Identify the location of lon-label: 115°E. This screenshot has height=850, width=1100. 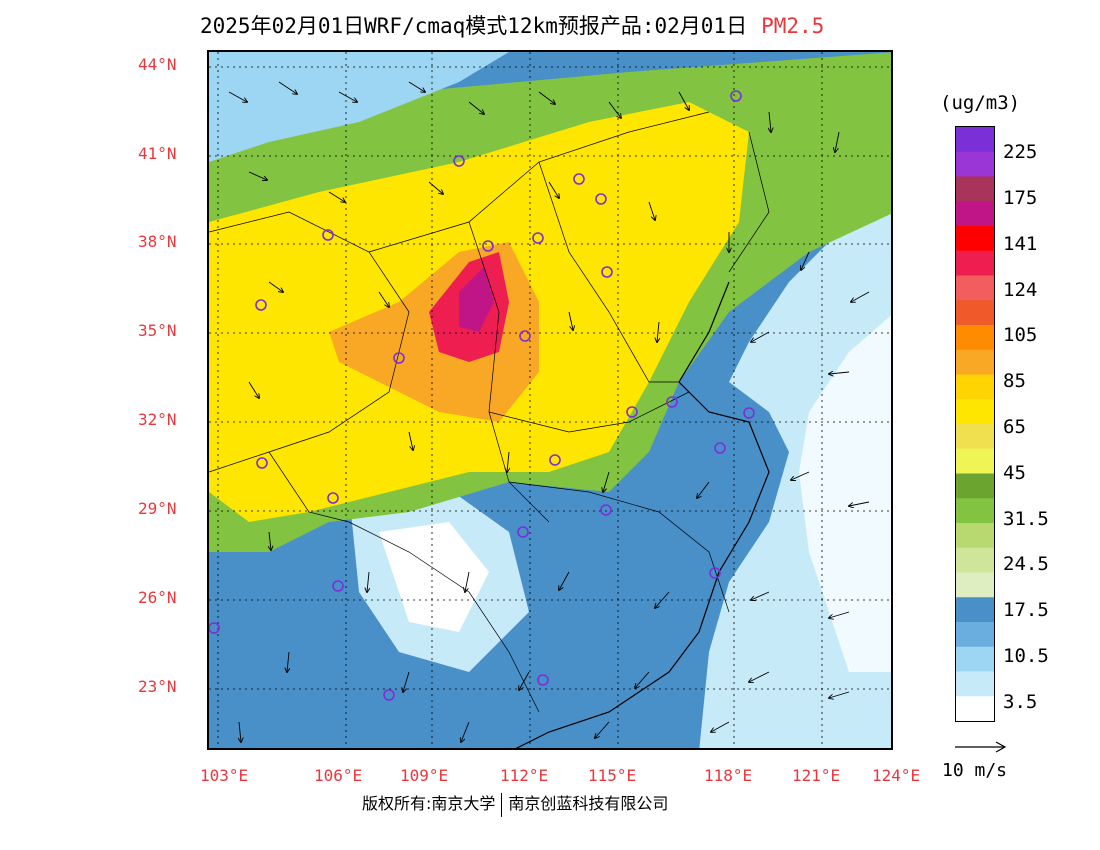
(612, 775).